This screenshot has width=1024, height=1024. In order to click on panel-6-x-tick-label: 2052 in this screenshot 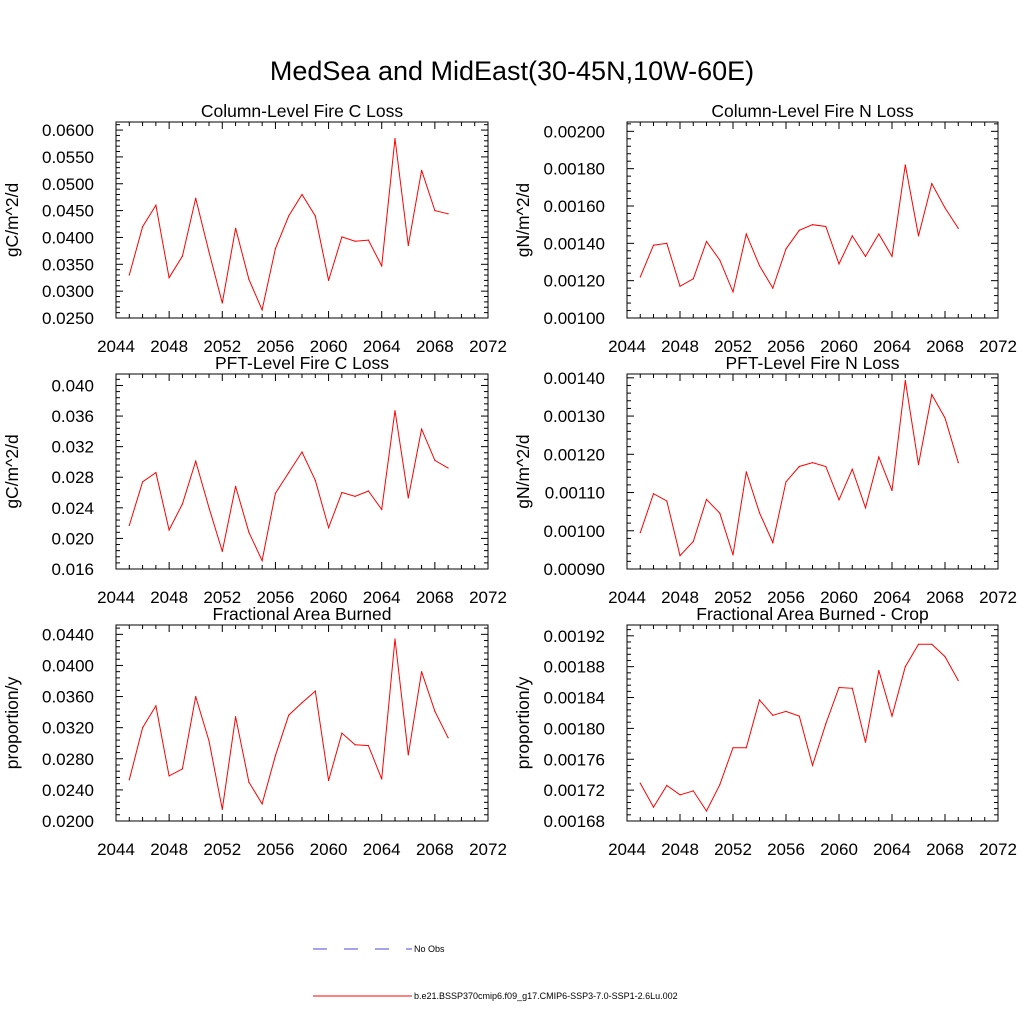, I will do `click(733, 849)`.